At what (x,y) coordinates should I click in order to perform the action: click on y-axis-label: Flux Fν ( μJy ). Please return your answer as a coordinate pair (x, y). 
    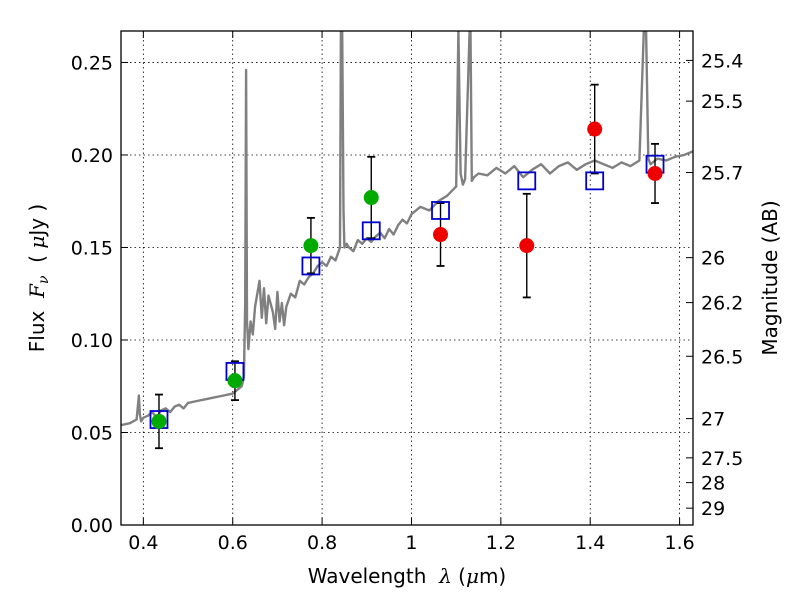
    Looking at the image, I should click on (38, 278).